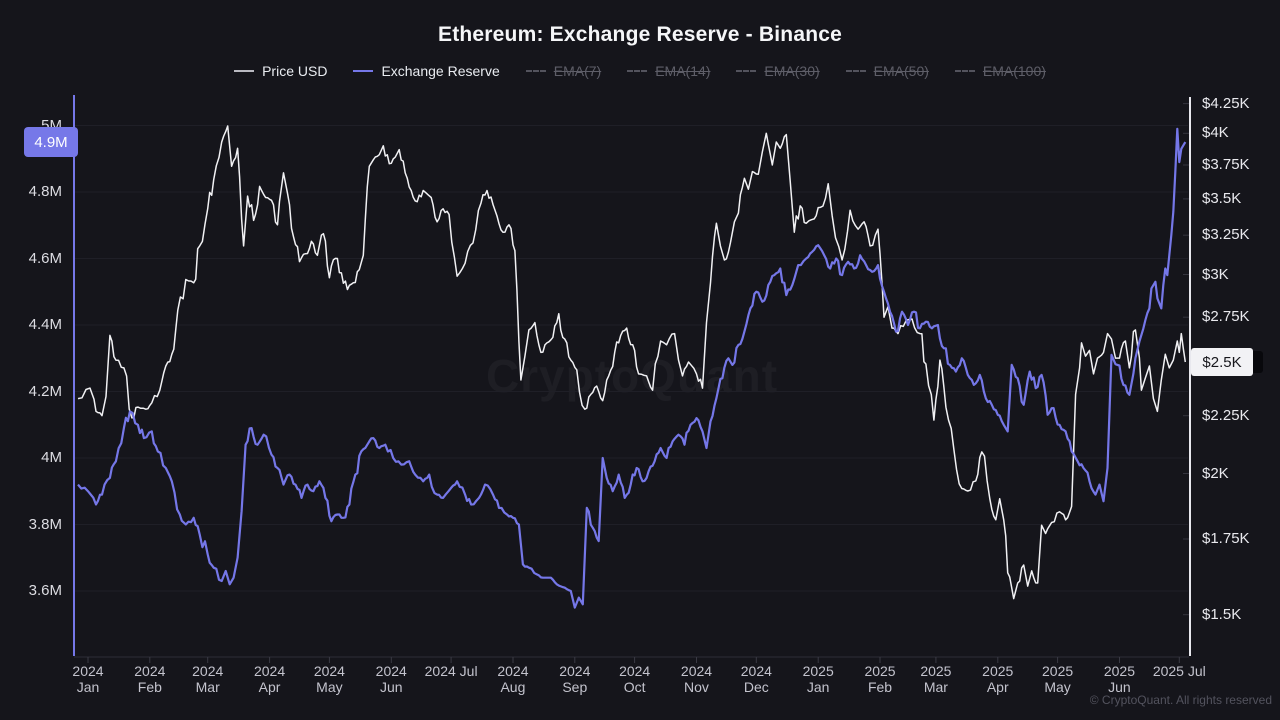  Describe the element at coordinates (818, 679) in the screenshot. I see `x-axis-label: 2025 Jan` at that location.